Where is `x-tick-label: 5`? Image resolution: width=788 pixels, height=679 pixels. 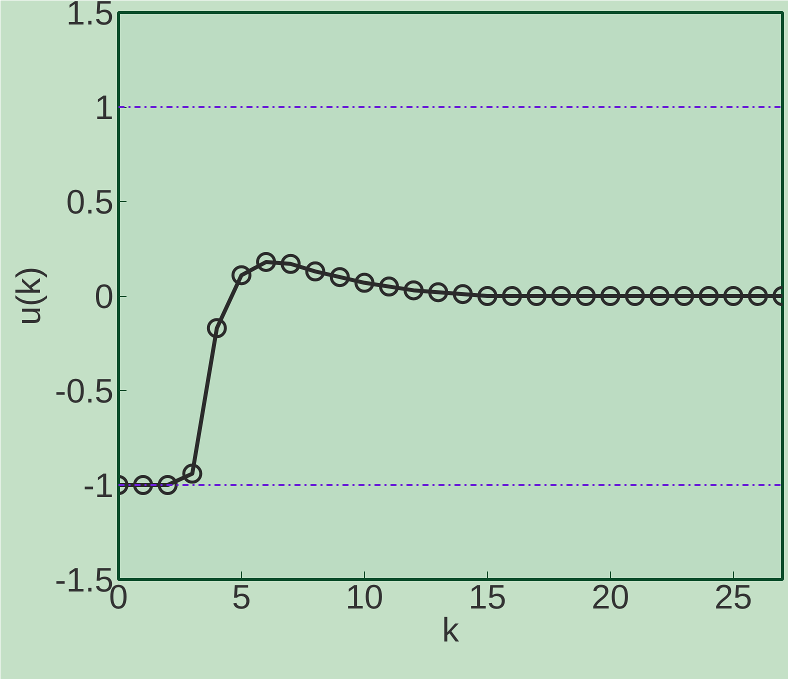 x-tick-label: 5 is located at coordinates (241, 597).